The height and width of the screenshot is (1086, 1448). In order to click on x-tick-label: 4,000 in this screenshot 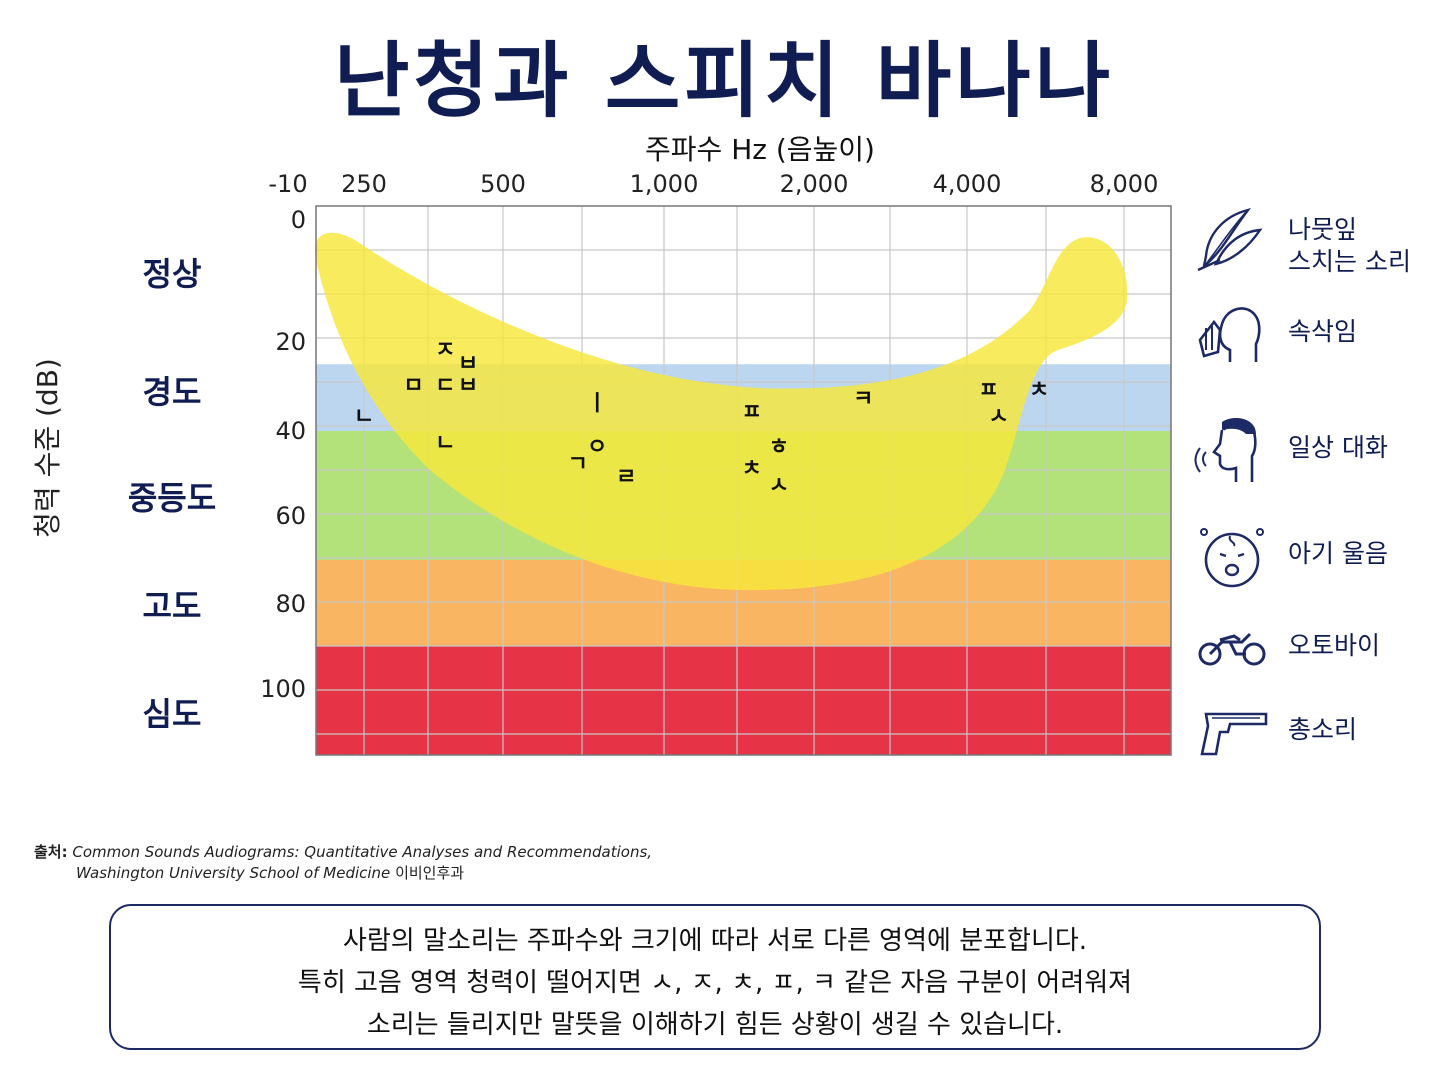, I will do `click(967, 184)`.